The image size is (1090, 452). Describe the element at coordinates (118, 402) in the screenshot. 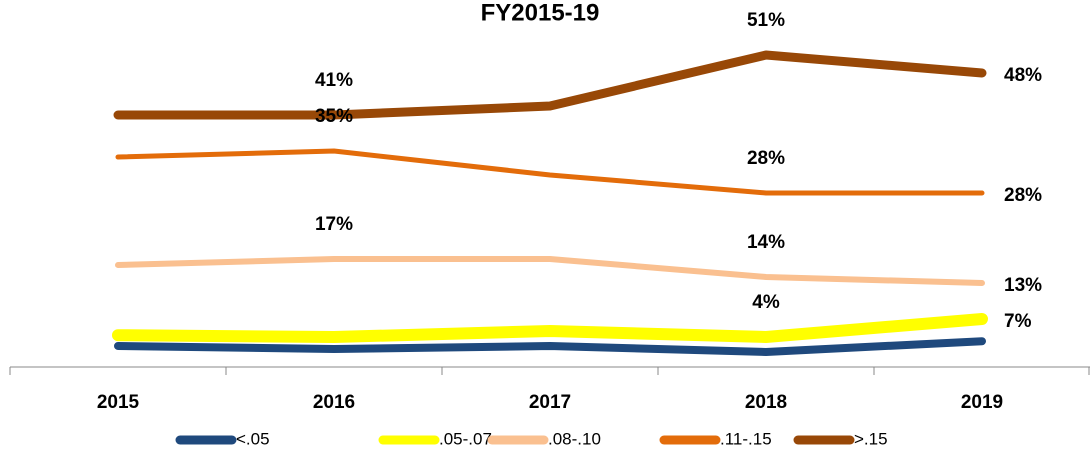

I see `x-tick-label: 2015` at that location.